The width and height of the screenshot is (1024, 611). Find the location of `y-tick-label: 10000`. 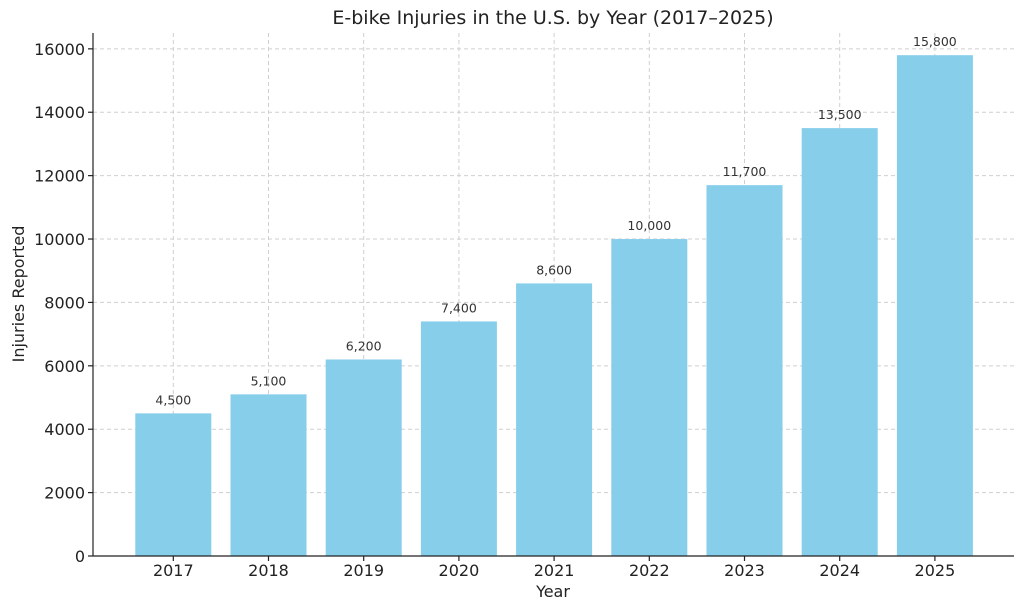

y-tick-label: 10000 is located at coordinates (59, 239).